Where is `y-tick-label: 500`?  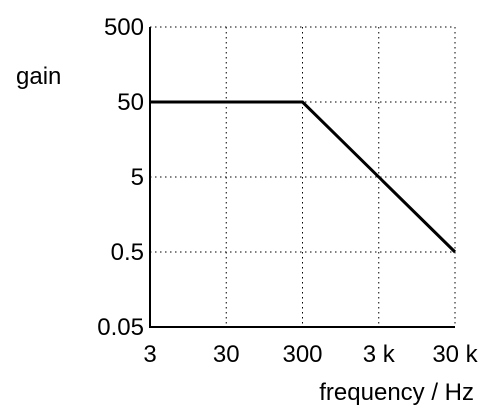
y-tick-label: 500 is located at coordinates (124, 27).